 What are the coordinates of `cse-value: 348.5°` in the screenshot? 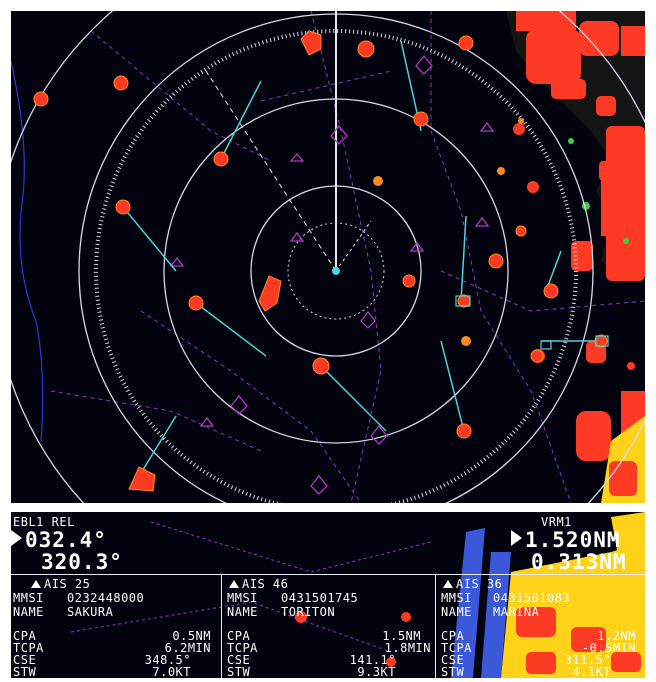 It's located at (167, 660).